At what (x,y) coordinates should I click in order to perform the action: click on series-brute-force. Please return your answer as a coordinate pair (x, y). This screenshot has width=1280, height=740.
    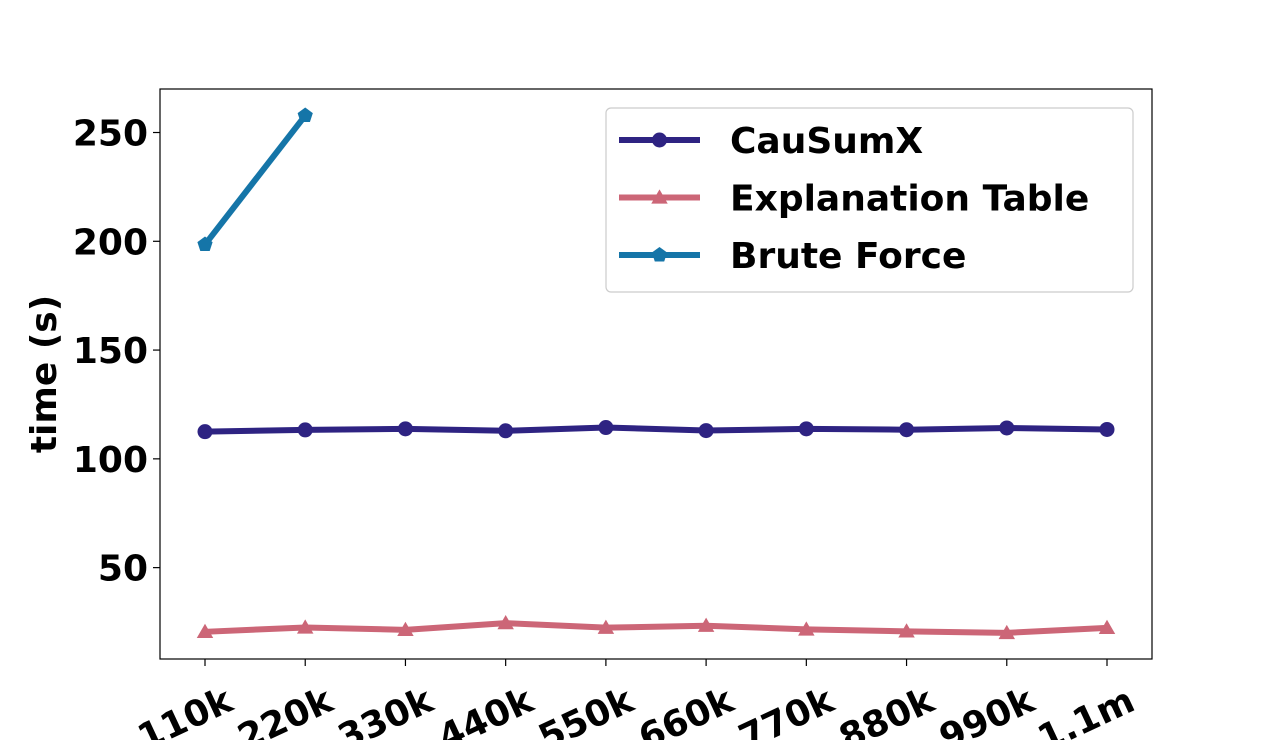
    Looking at the image, I should click on (255, 179).